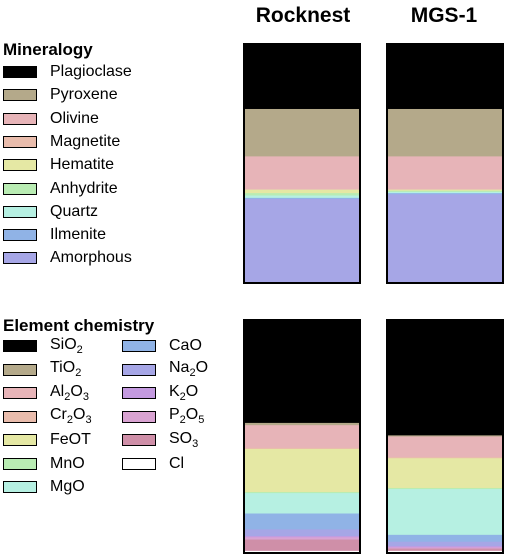 Image resolution: width=510 pixels, height=558 pixels. Describe the element at coordinates (47, 416) in the screenshot. I see `legend-item: Cr2O3` at that location.